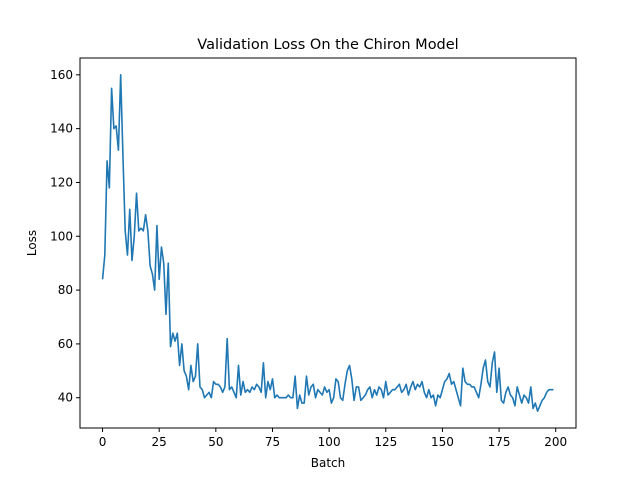  I want to click on y-tick-label: 100, so click(61, 236).